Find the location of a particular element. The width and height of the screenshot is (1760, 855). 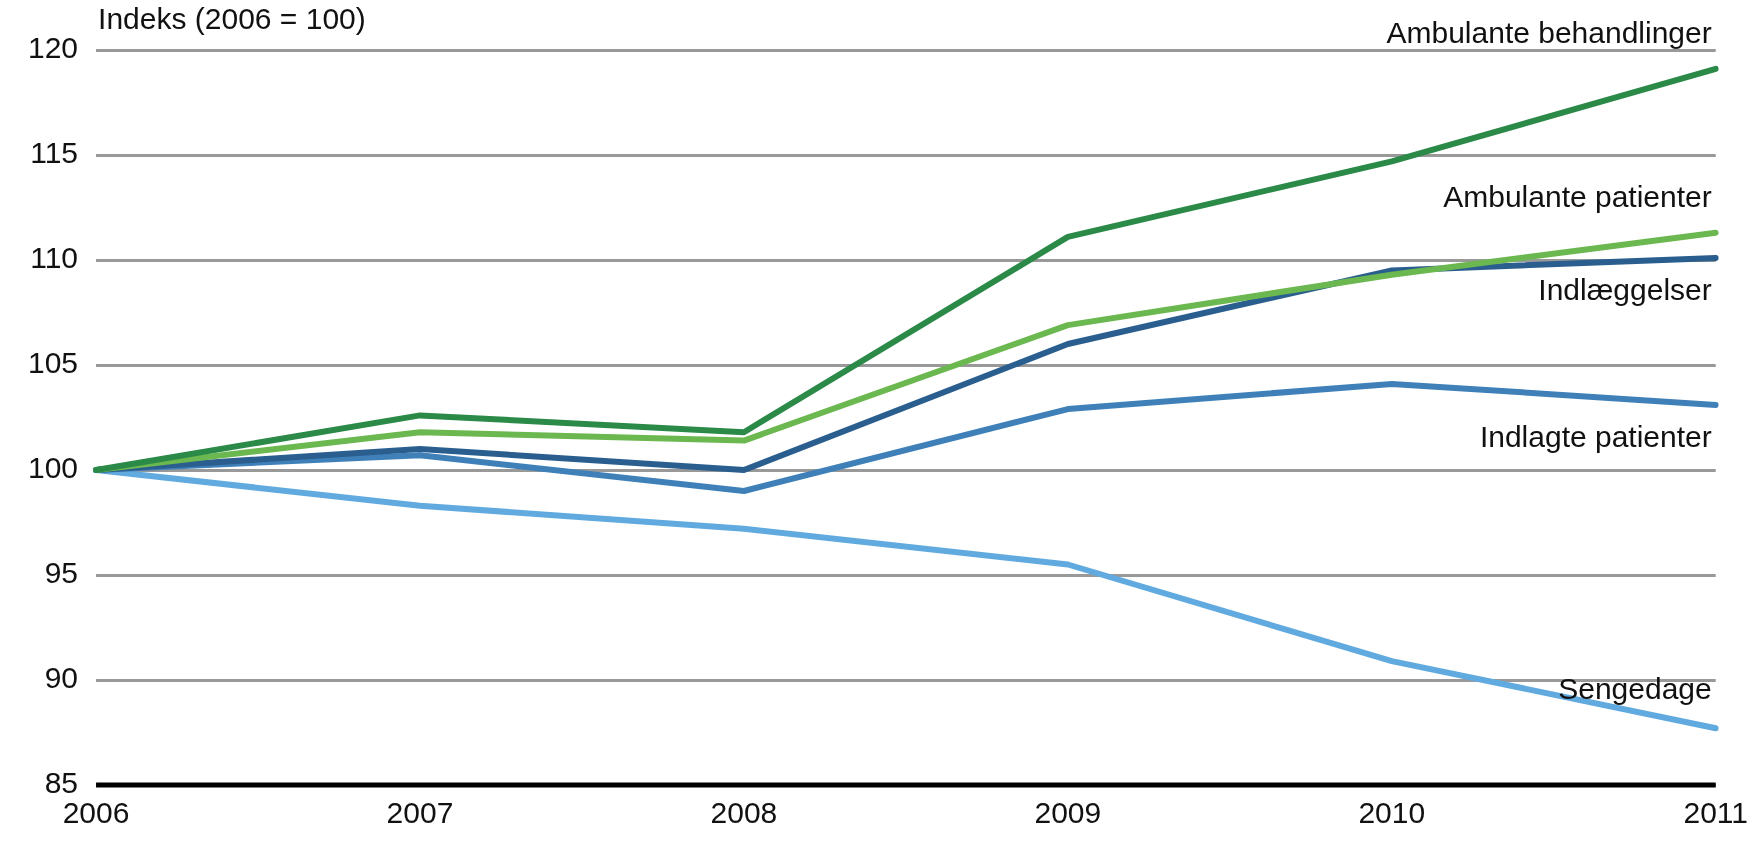

series-label: Indlæggelser is located at coordinates (1625, 290).